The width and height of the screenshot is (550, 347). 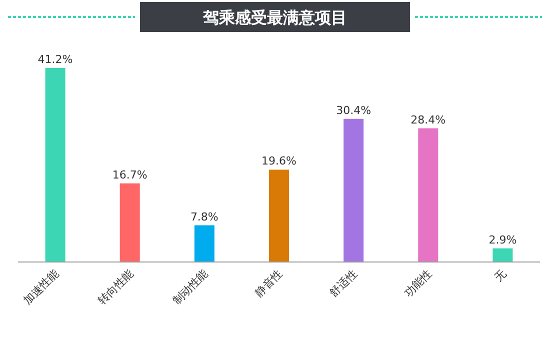 I want to click on data-label: 7.8%, so click(x=204, y=217).